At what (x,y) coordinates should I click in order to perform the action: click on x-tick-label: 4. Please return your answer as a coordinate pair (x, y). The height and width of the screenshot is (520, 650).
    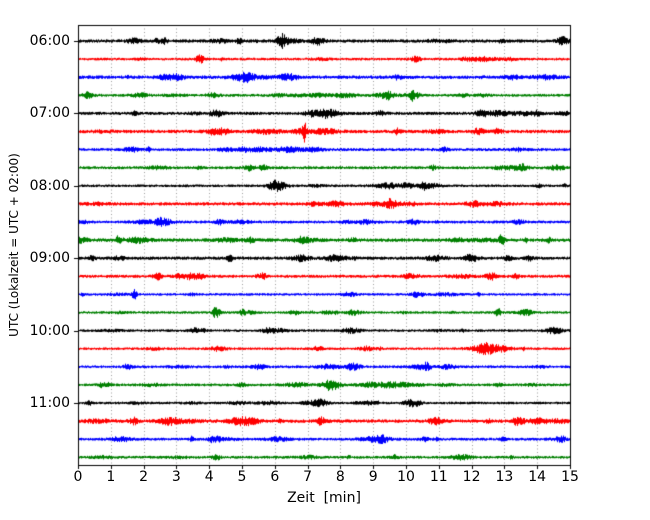
    Looking at the image, I should click on (209, 477).